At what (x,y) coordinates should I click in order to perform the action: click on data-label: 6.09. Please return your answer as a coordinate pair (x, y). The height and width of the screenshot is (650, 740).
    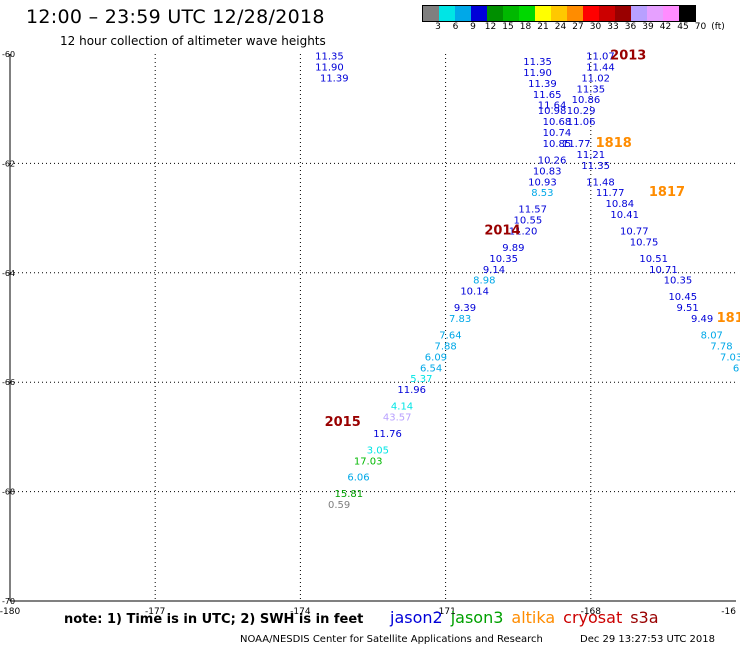
    Looking at the image, I should click on (436, 357).